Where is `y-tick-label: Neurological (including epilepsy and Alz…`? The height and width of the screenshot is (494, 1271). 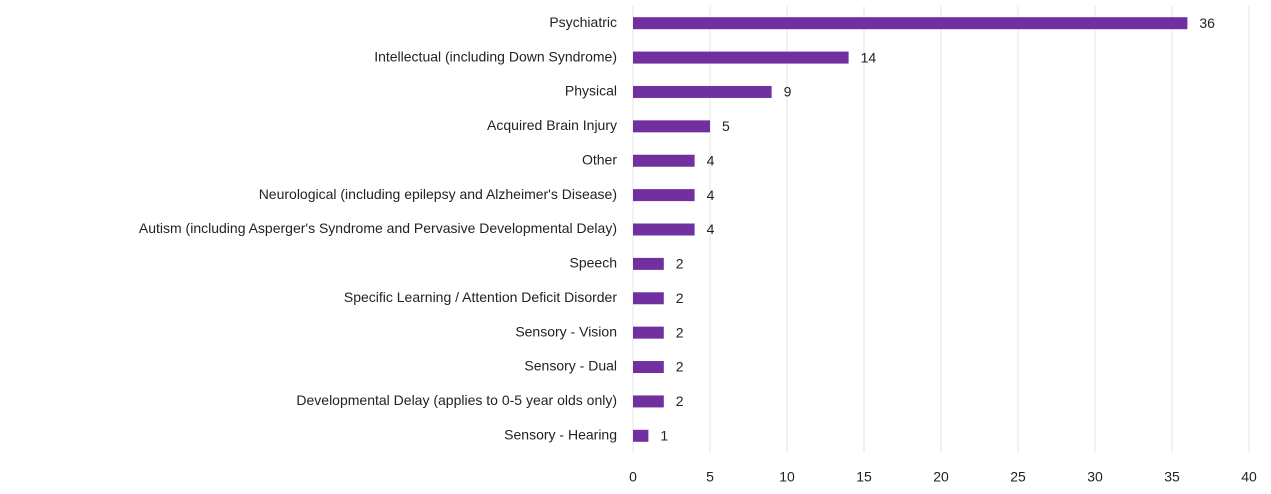
y-tick-label: Neurological (including epilepsy and Alz… is located at coordinates (438, 194).